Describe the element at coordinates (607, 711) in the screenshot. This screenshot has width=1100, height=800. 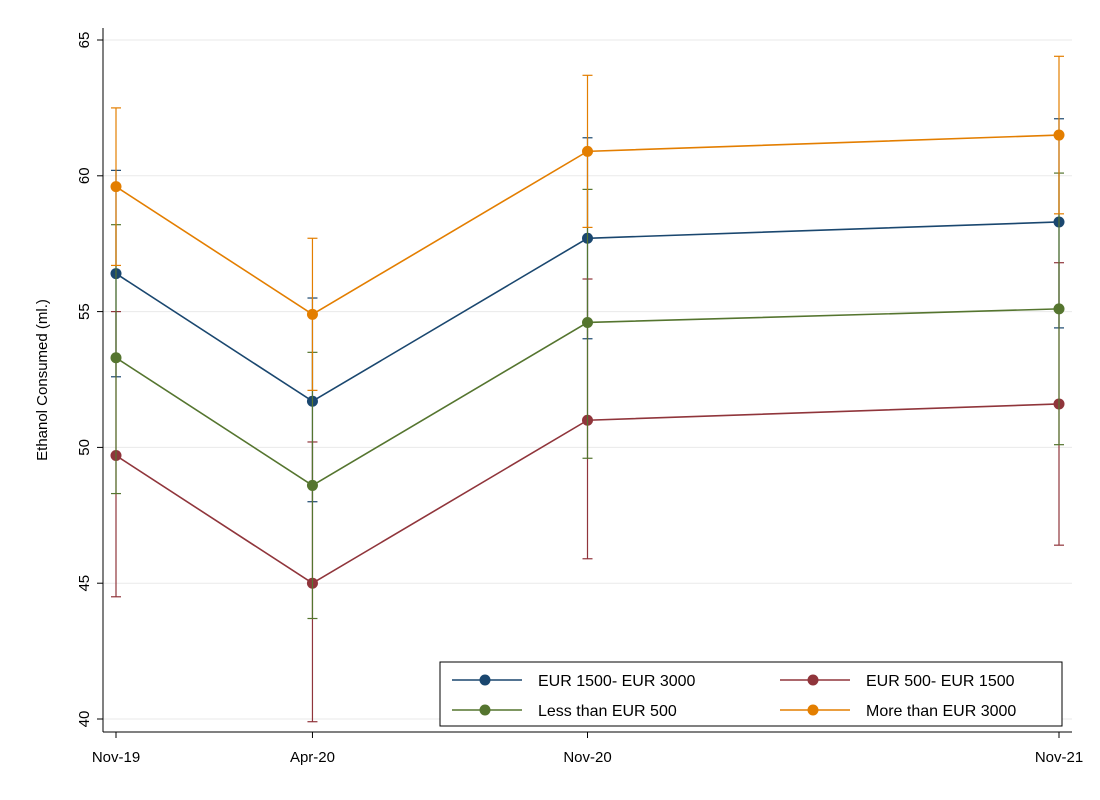
I see `legend-label: Less than EUR 500` at that location.